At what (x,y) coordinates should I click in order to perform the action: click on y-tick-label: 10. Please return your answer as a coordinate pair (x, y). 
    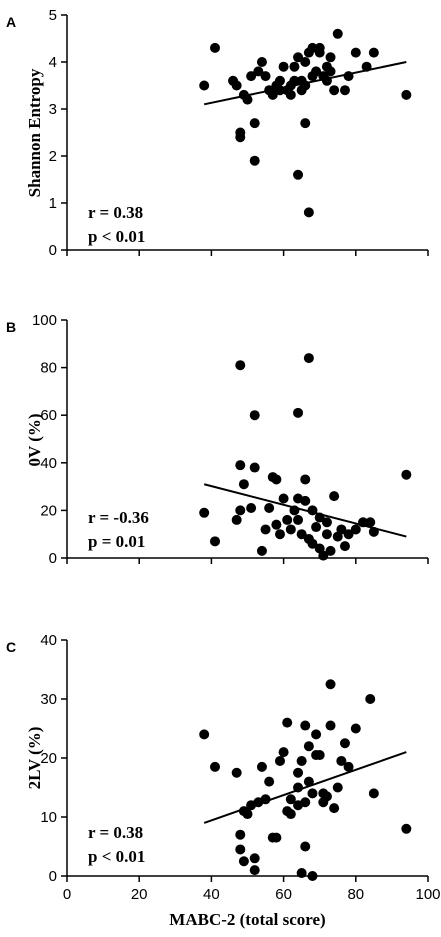
    Looking at the image, I should click on (48, 817).